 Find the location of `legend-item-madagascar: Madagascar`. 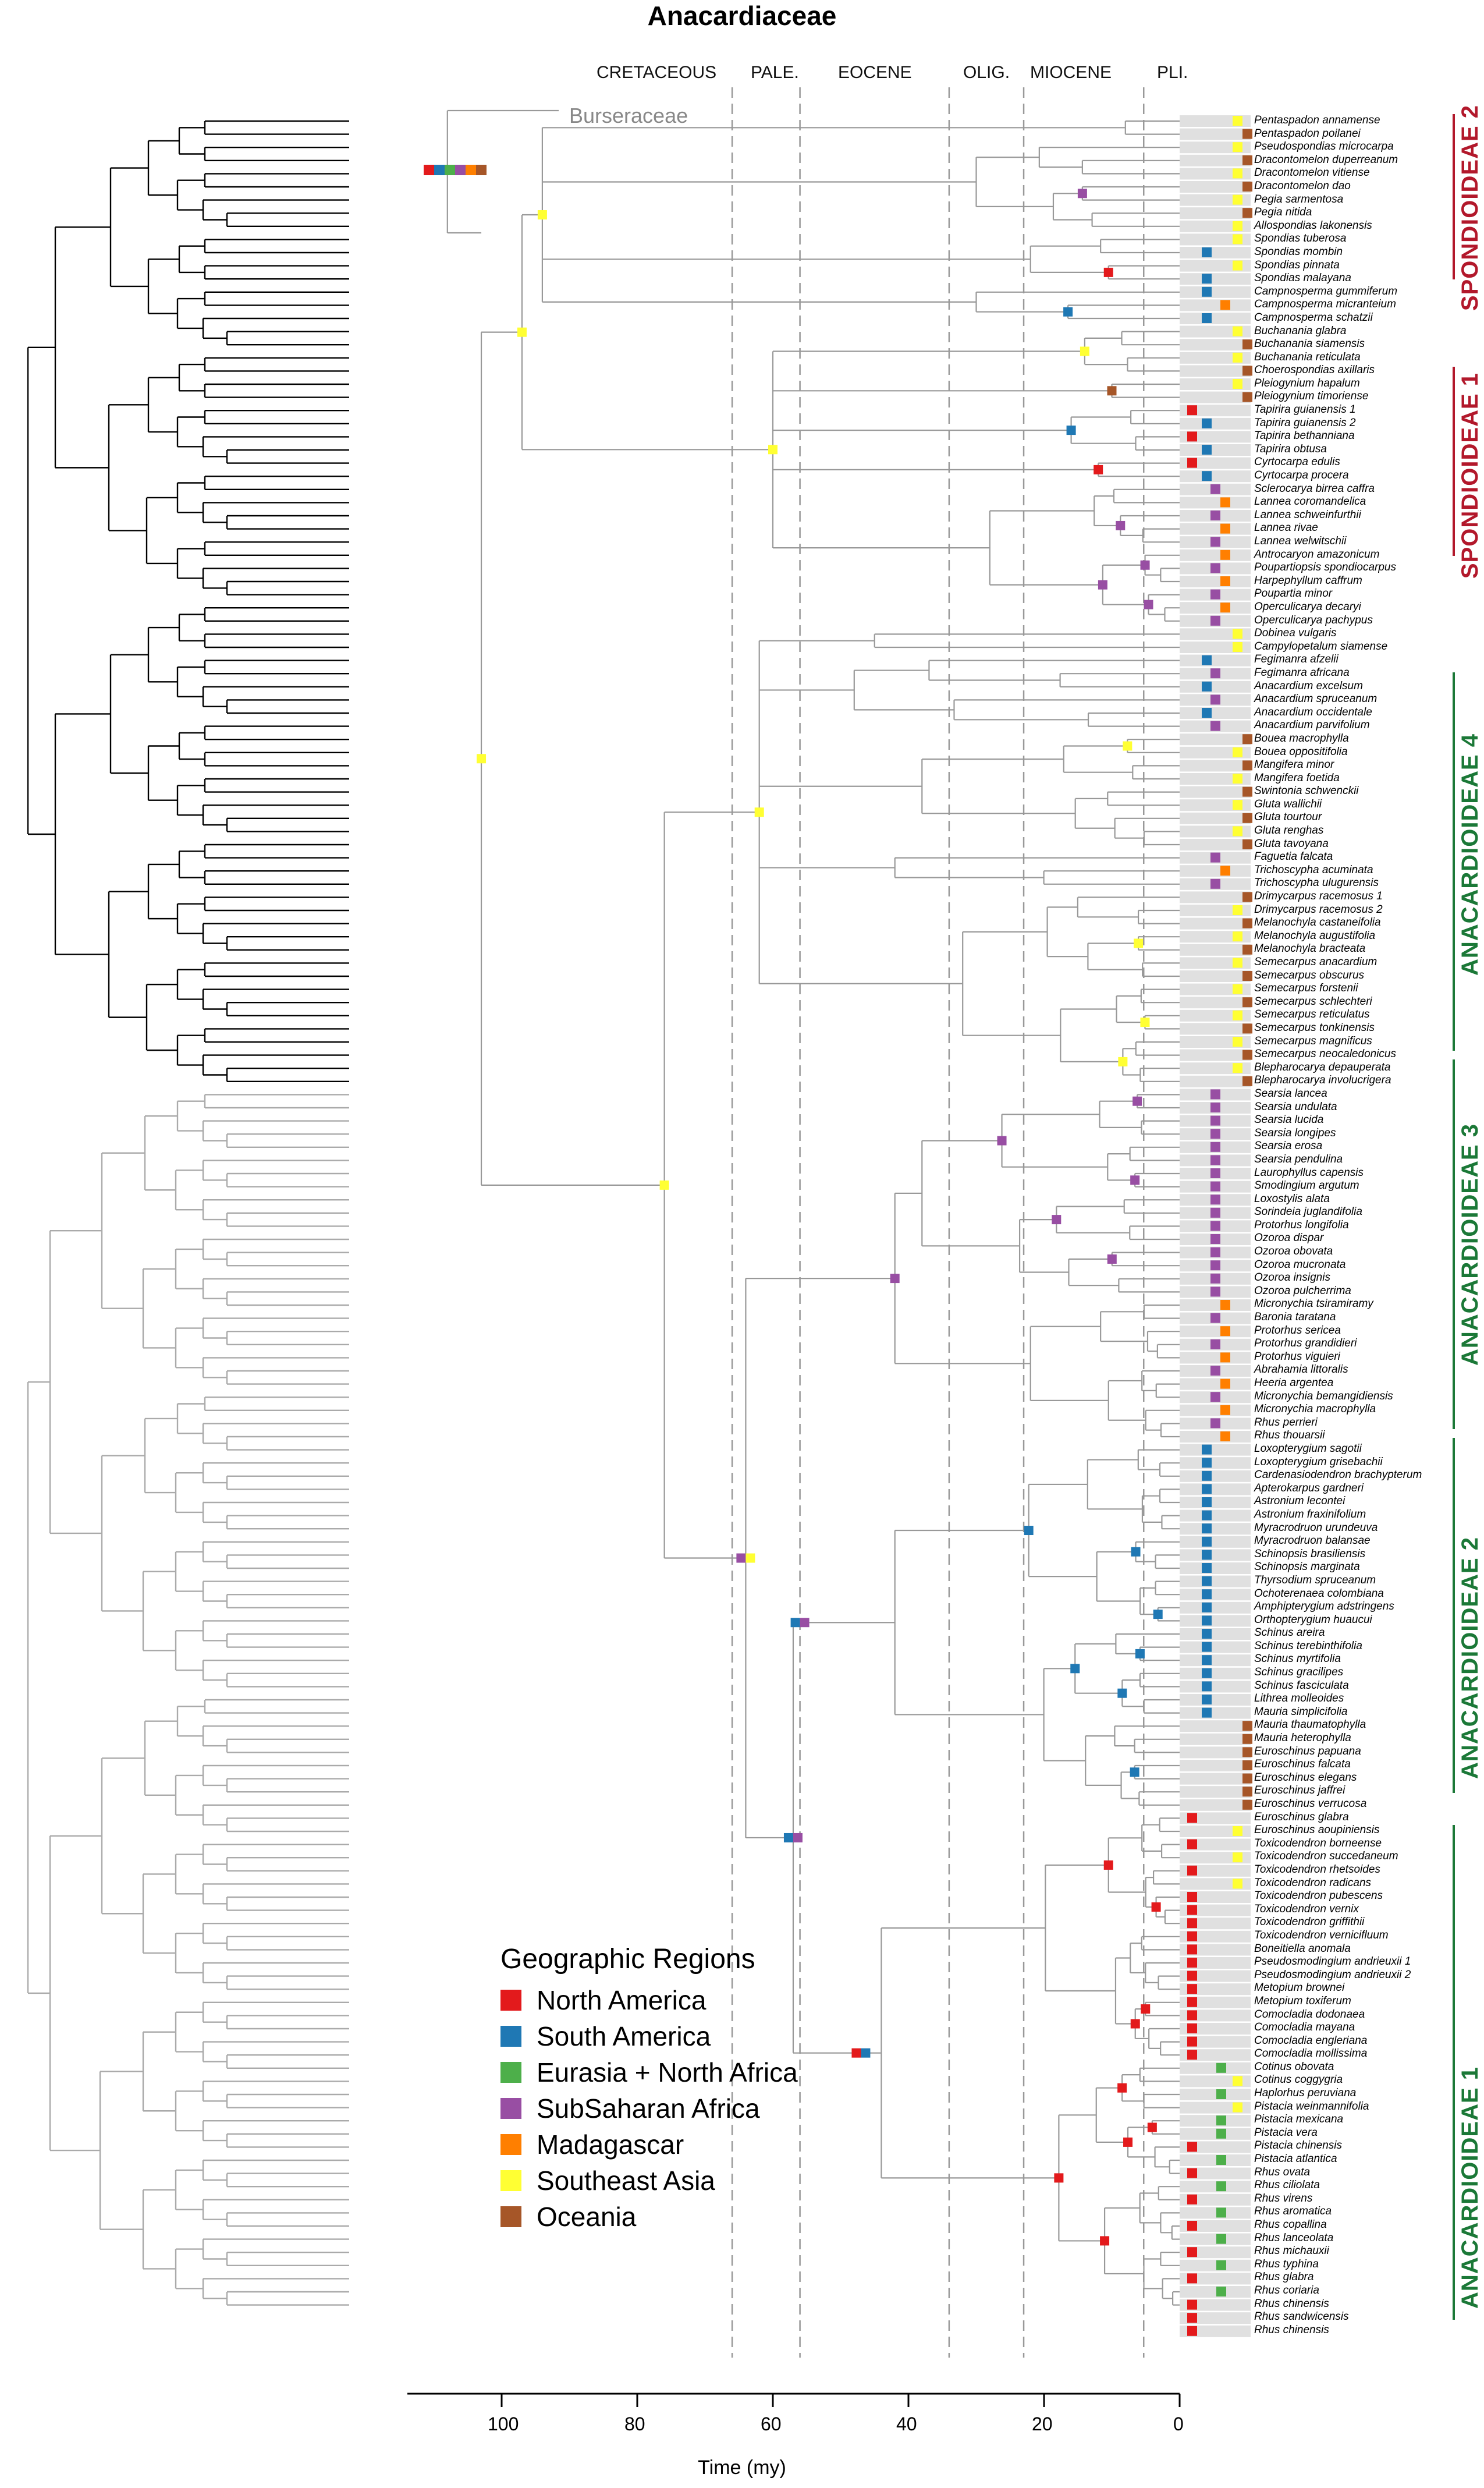

legend-item-madagascar: Madagascar is located at coordinates (649, 2145).